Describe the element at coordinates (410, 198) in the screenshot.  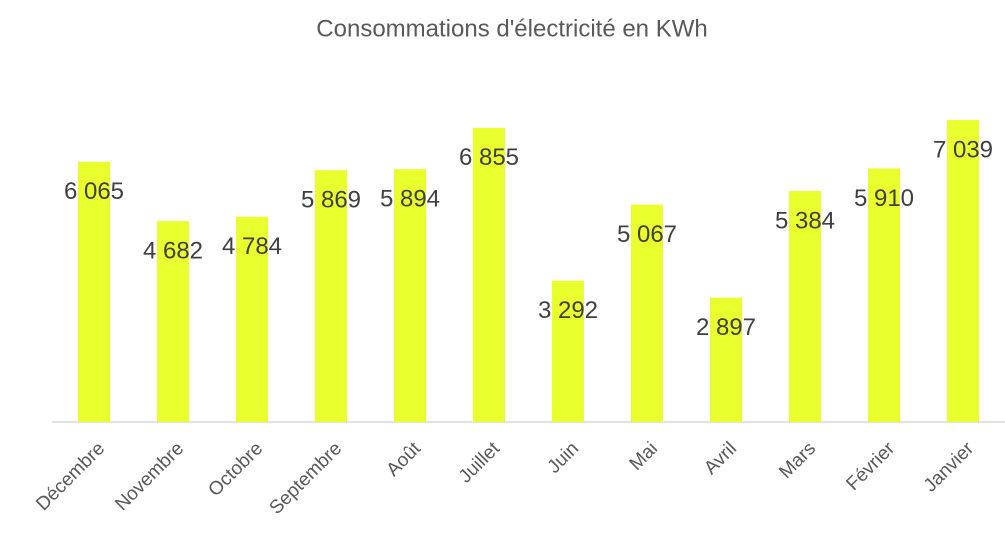
I see `data-label: 5 894` at that location.